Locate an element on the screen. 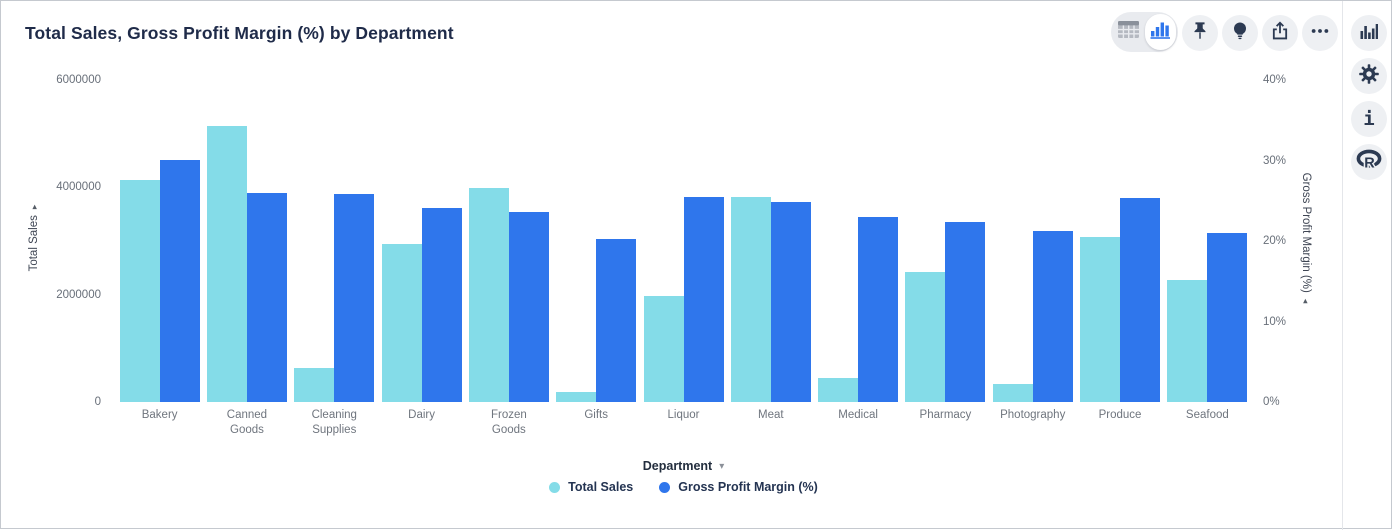 Image resolution: width=1392 pixels, height=530 pixels. legend: Total Sales Gross Profit Margin (%) is located at coordinates (683, 487).